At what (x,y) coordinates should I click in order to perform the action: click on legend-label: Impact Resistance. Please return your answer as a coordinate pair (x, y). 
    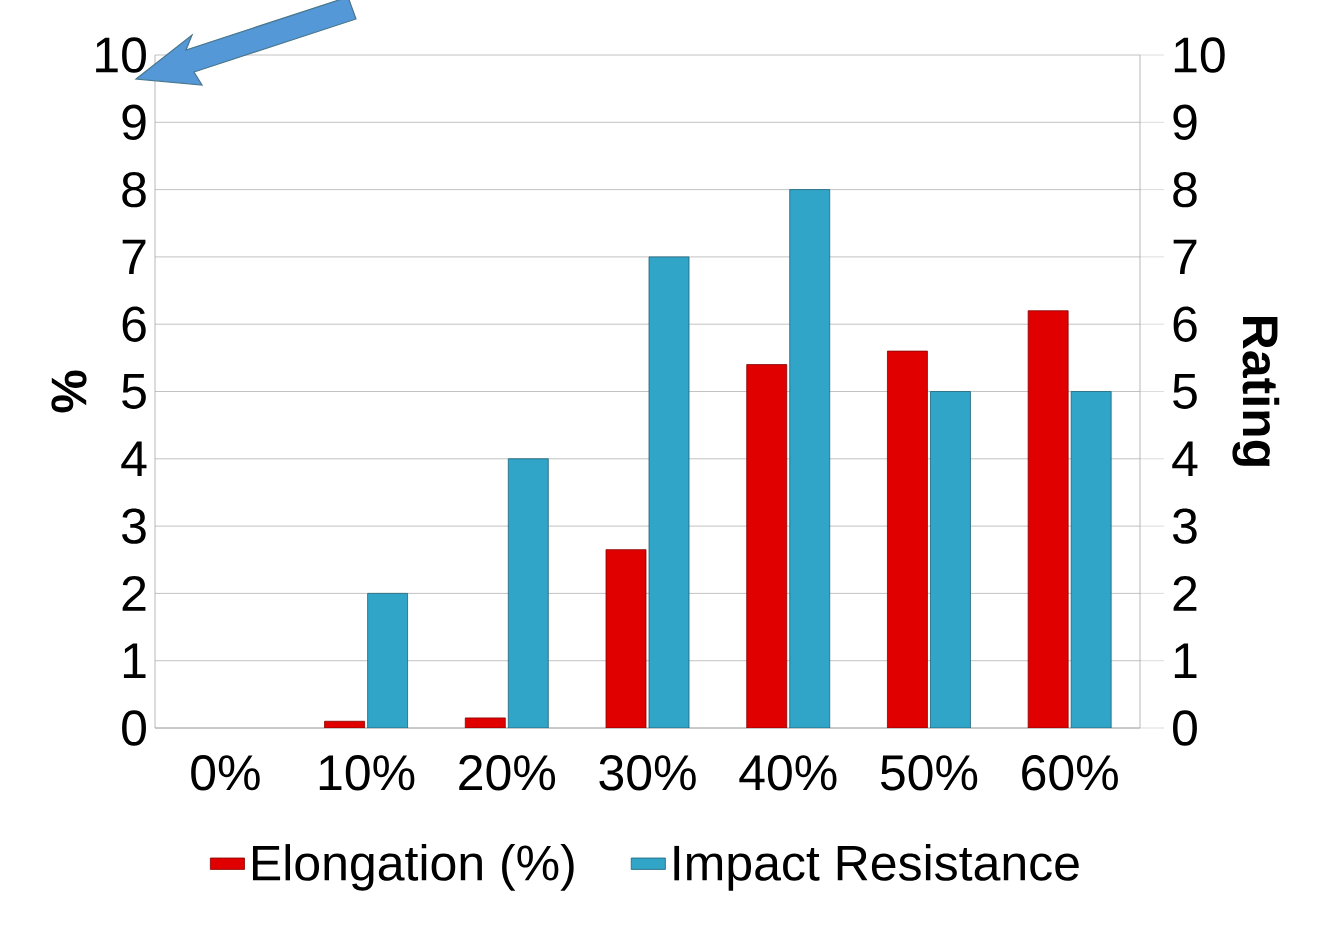
    Looking at the image, I should click on (876, 867).